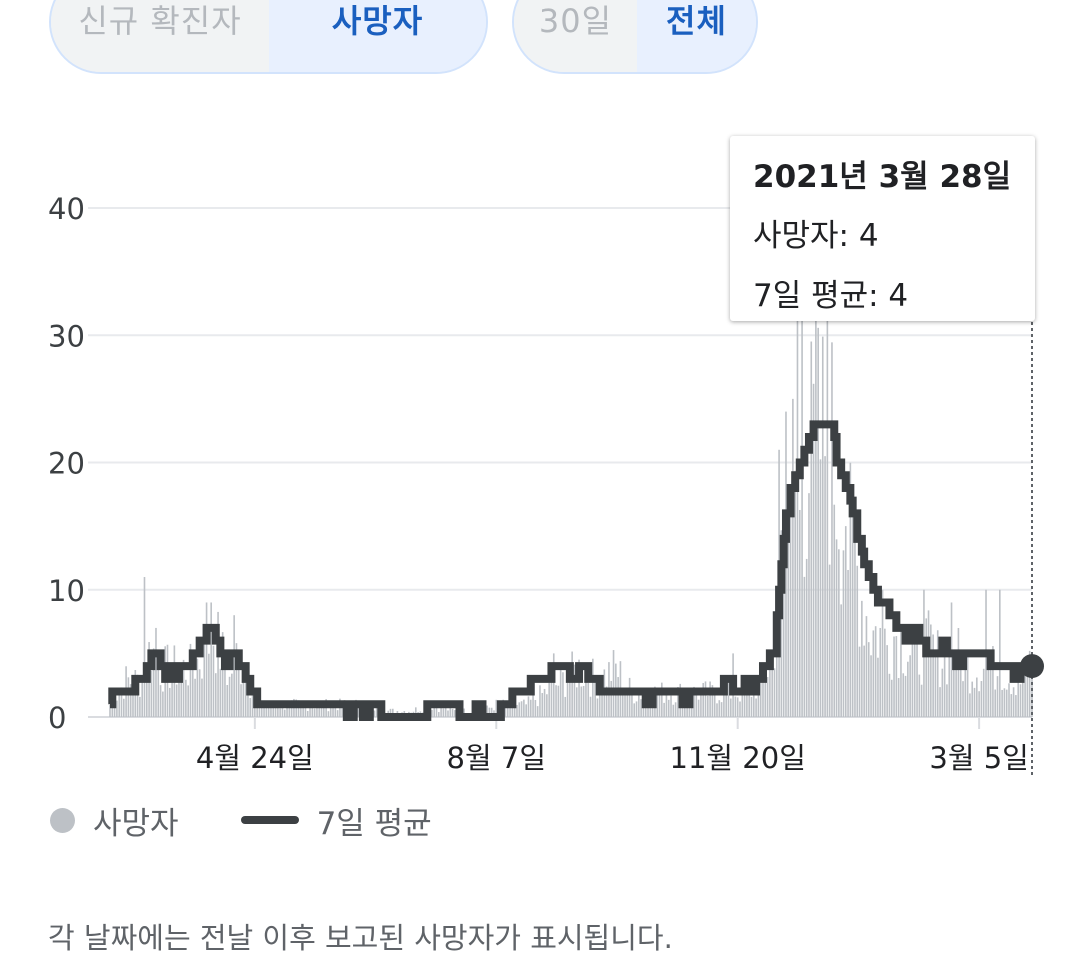 The height and width of the screenshot is (957, 1080). What do you see at coordinates (696, 36) in the screenshot?
I see `range-all-option: 전체` at bounding box center [696, 36].